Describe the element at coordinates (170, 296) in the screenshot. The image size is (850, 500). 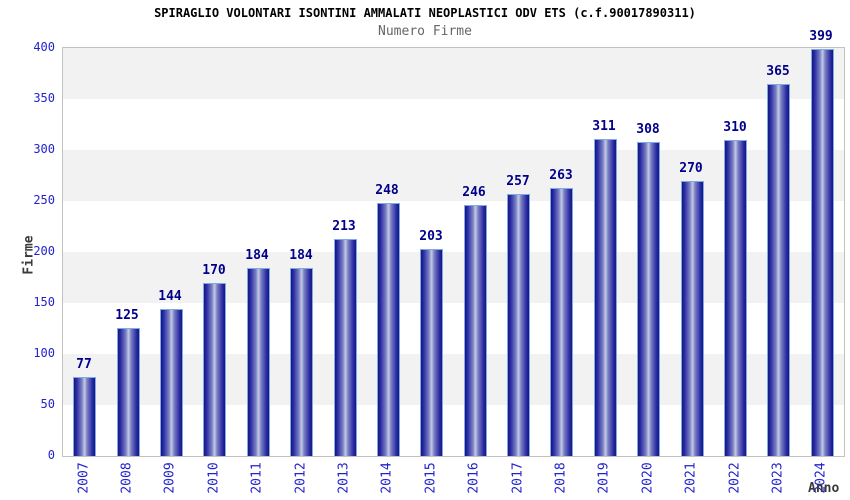
I see `bar-value-label: 144` at that location.